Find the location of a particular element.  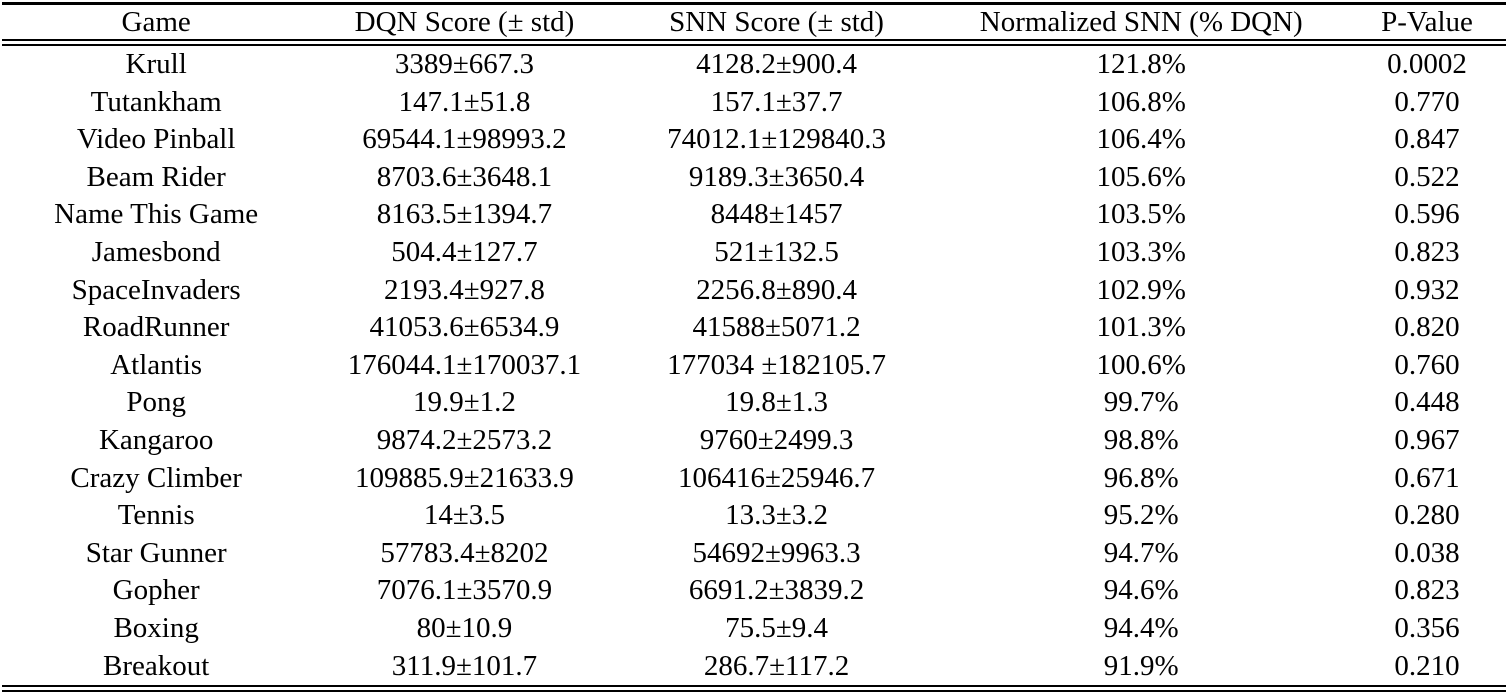

cell-normalized-snn: 103.3% is located at coordinates (1141, 251).